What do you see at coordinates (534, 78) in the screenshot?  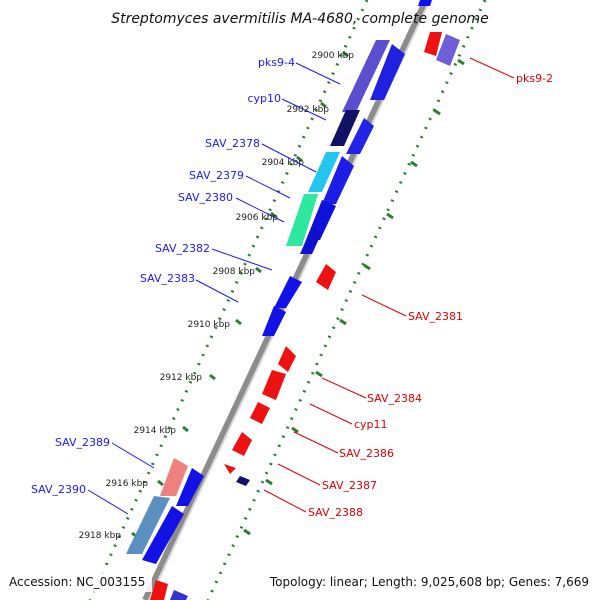 I see `gene-label: pks9-2` at bounding box center [534, 78].